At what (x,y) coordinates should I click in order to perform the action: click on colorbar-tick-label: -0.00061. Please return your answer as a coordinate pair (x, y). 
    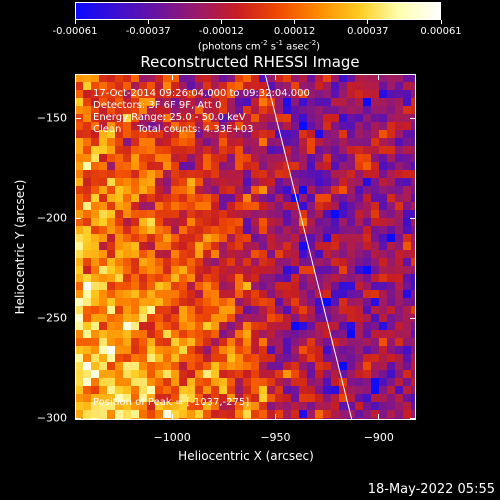
    Looking at the image, I should click on (75, 31).